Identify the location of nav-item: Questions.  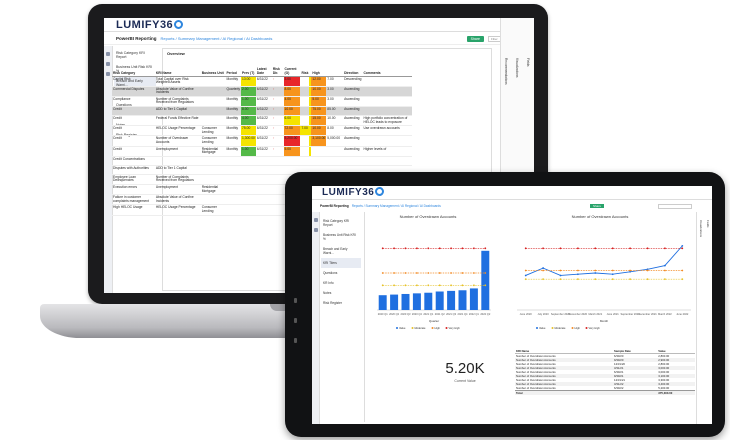
(330, 273).